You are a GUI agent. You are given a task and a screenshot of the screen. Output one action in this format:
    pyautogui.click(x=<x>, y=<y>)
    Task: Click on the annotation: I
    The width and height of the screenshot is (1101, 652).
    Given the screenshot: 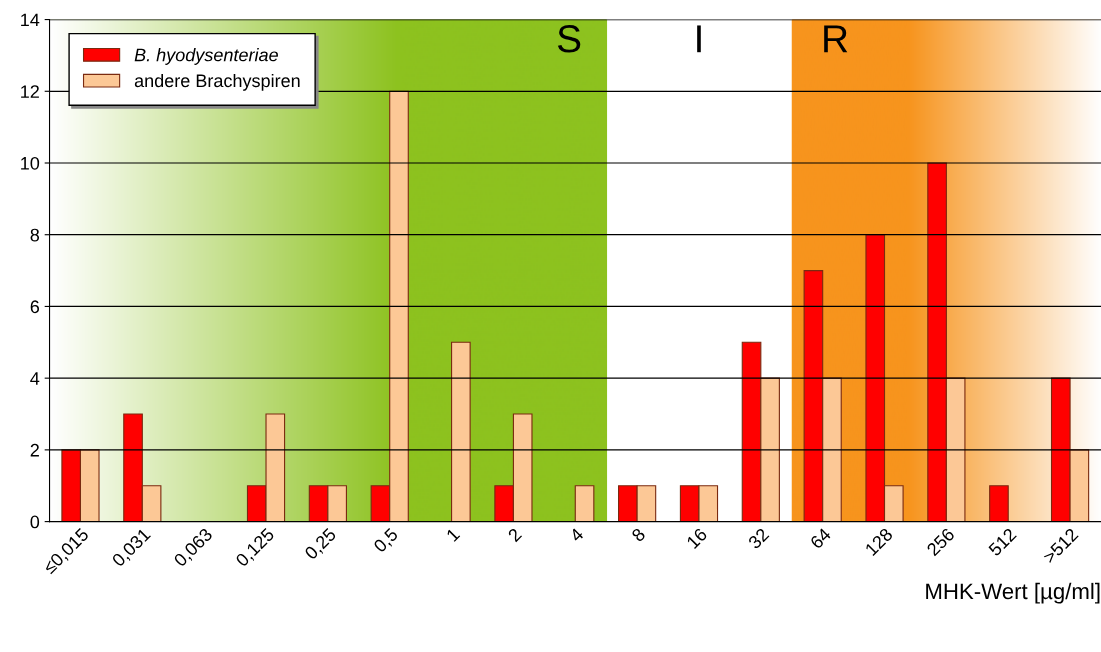 What is the action you would take?
    pyautogui.click(x=699, y=39)
    